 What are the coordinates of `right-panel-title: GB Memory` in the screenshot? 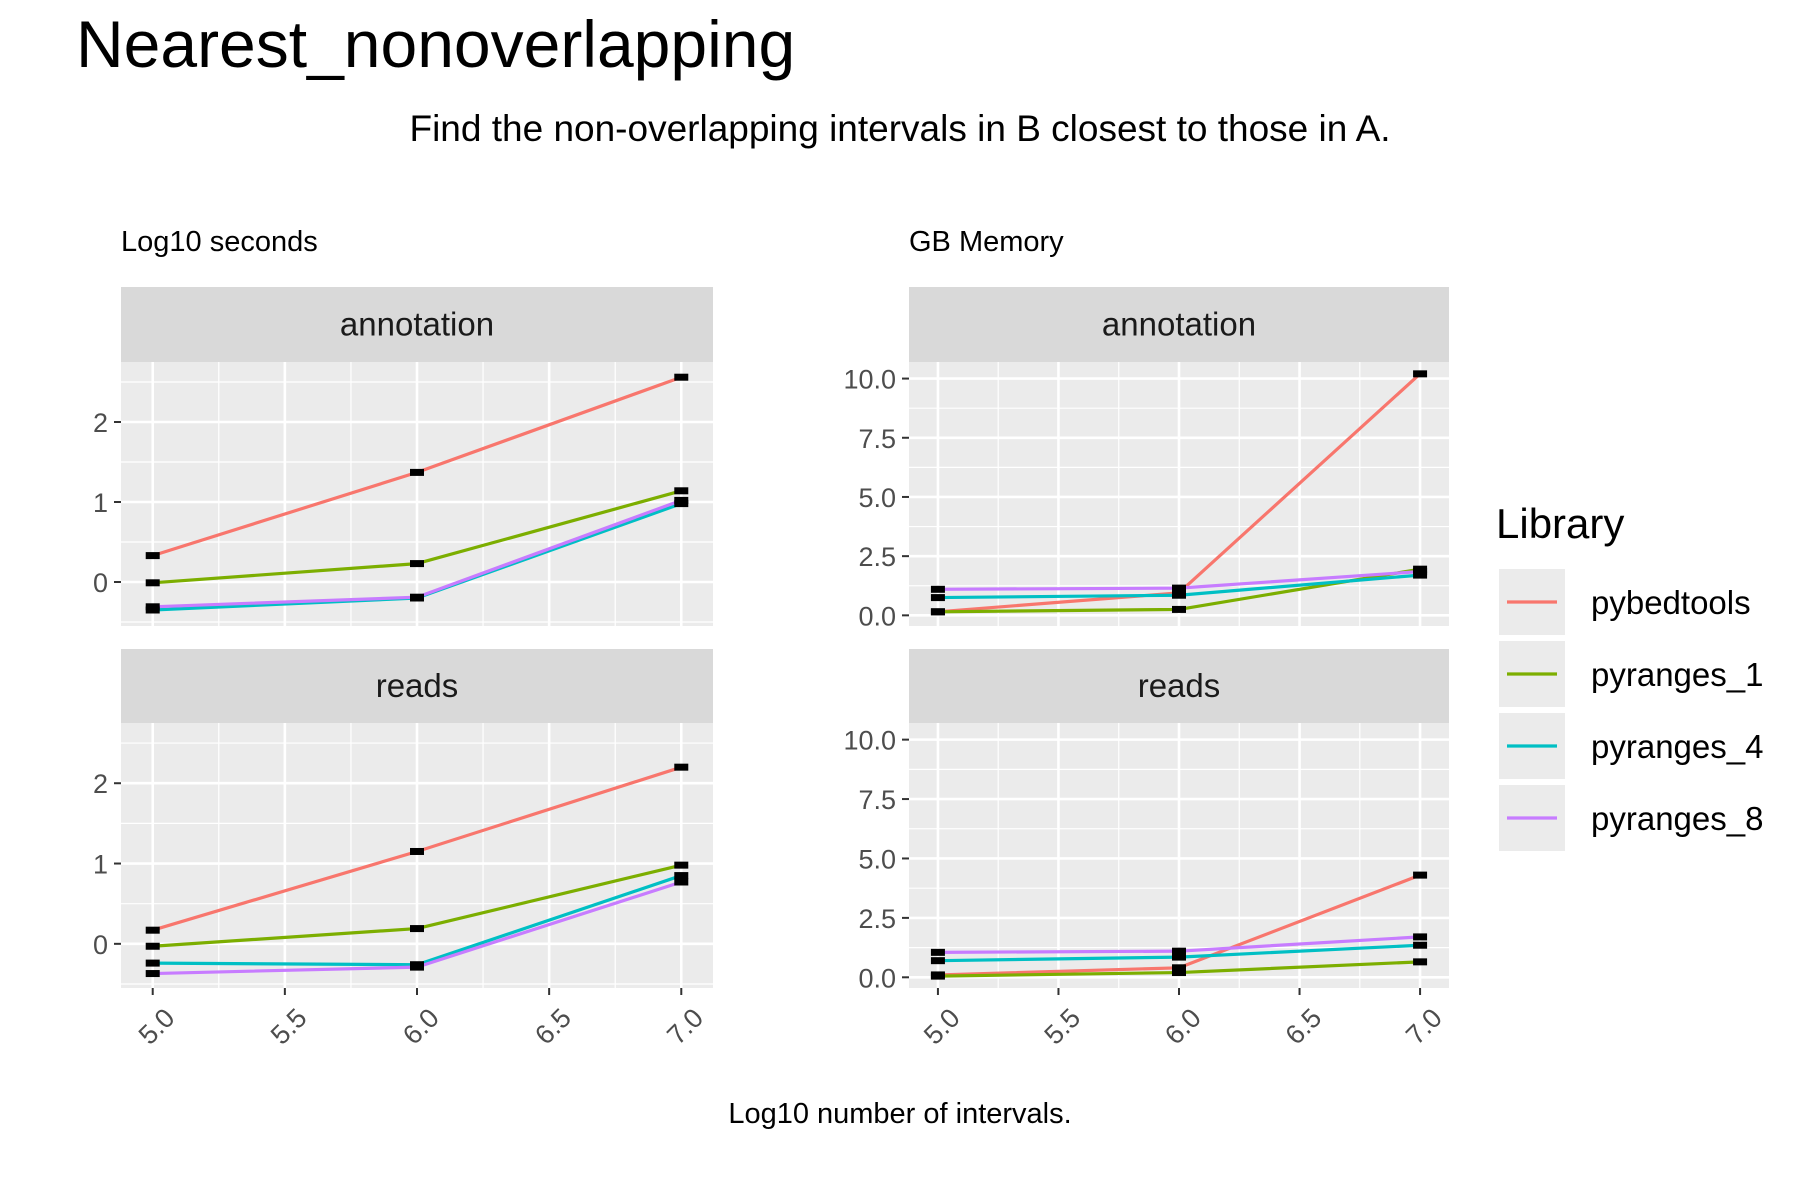 It's located at (986, 242).